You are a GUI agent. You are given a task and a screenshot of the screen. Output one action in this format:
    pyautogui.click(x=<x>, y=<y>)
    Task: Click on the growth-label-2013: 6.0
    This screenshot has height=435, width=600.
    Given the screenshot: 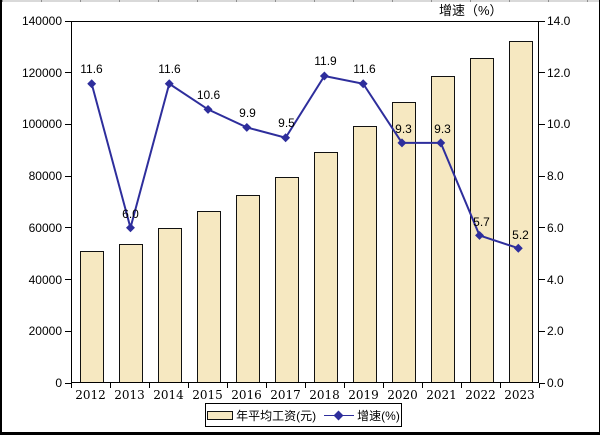 What is the action you would take?
    pyautogui.click(x=130, y=213)
    